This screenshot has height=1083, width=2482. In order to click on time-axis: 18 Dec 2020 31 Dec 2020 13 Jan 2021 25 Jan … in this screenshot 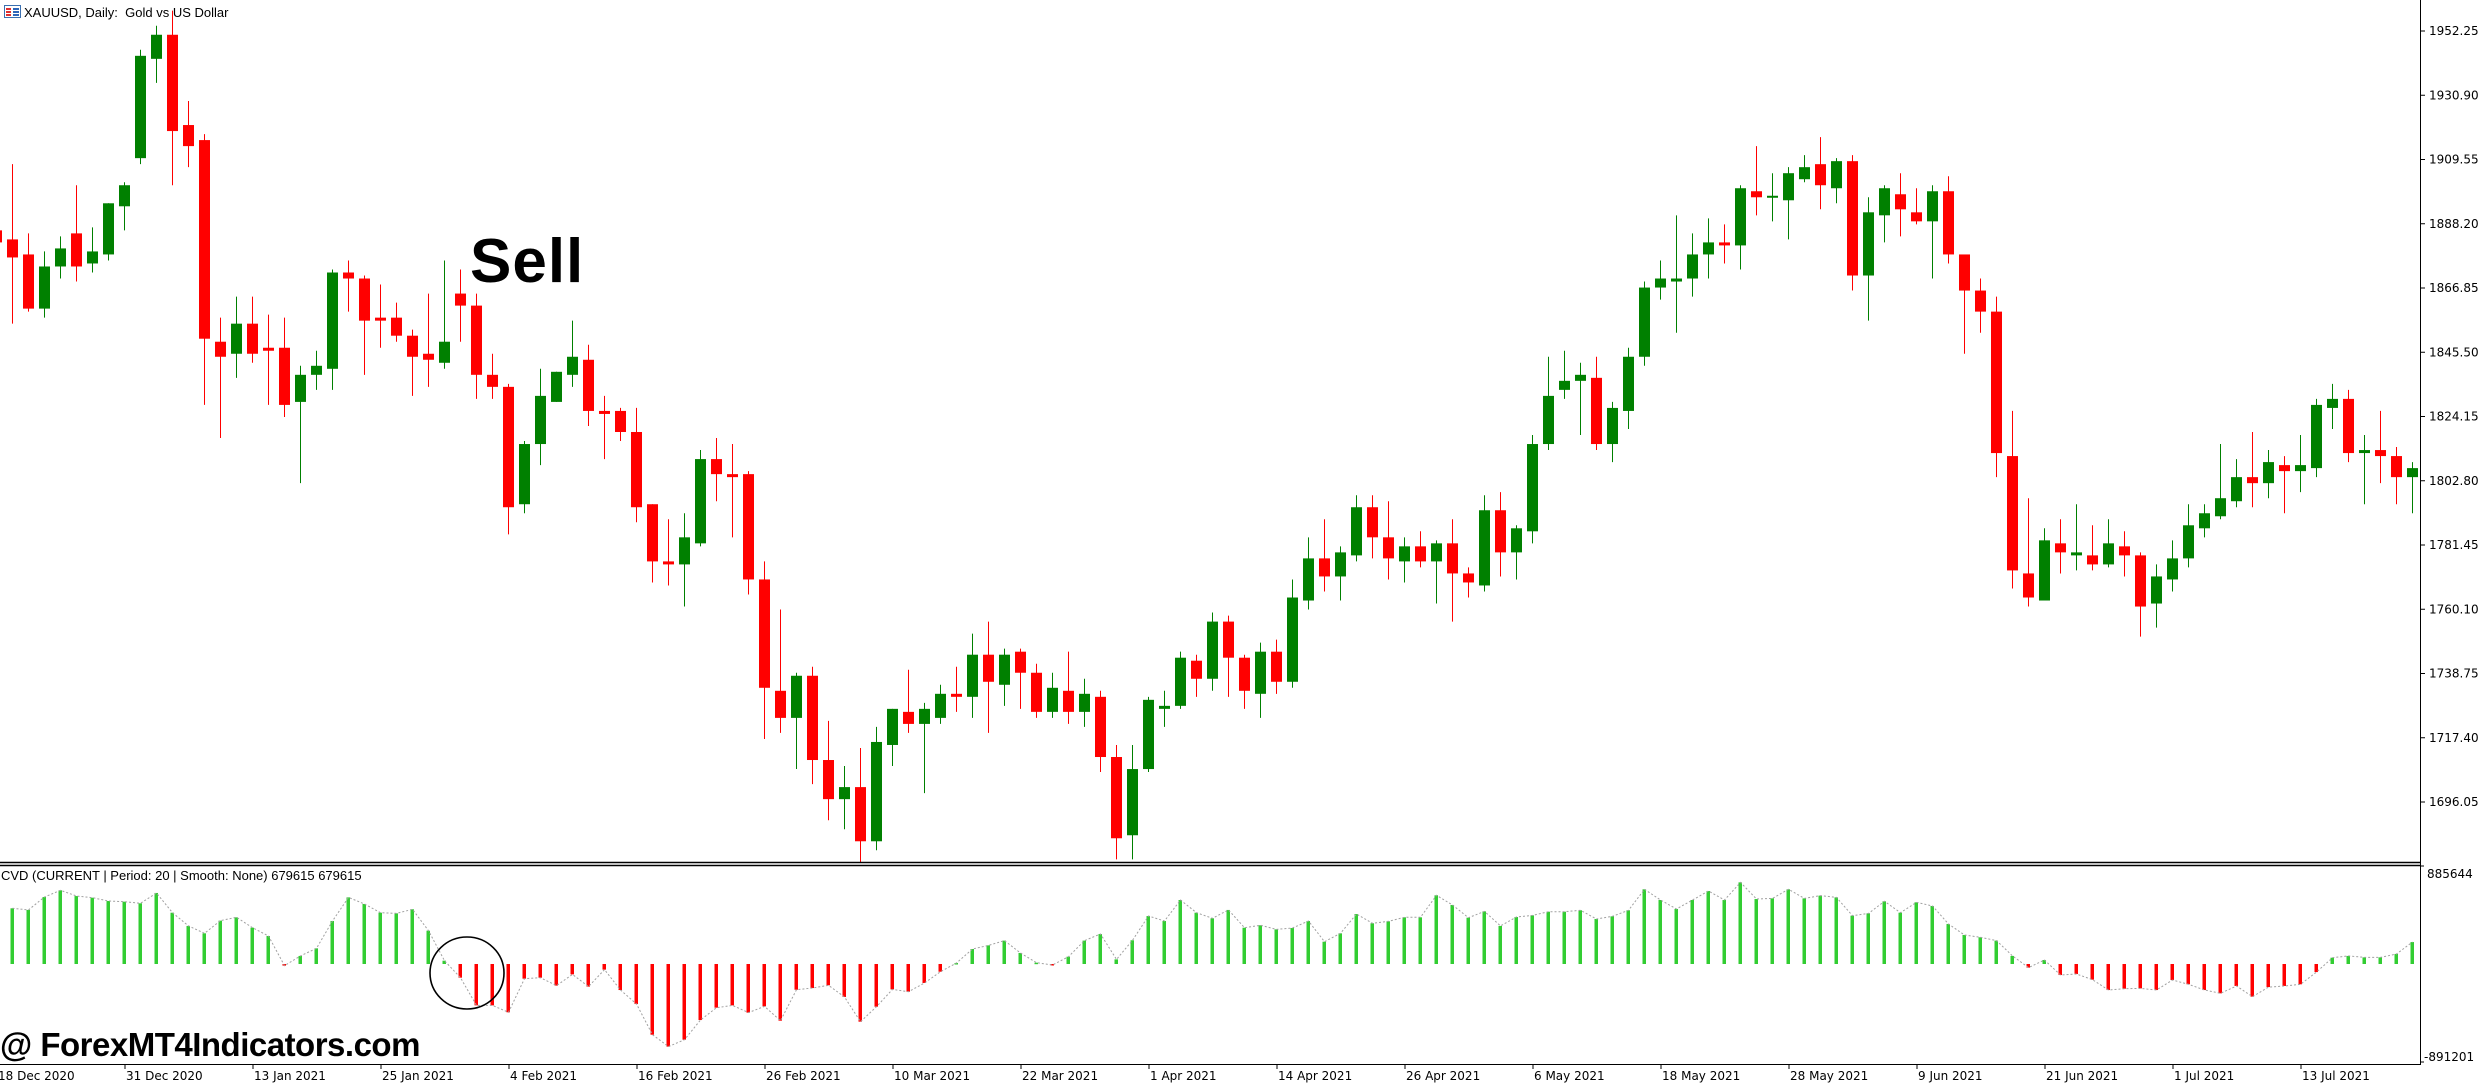, I will do `click(1185, 1073)`.